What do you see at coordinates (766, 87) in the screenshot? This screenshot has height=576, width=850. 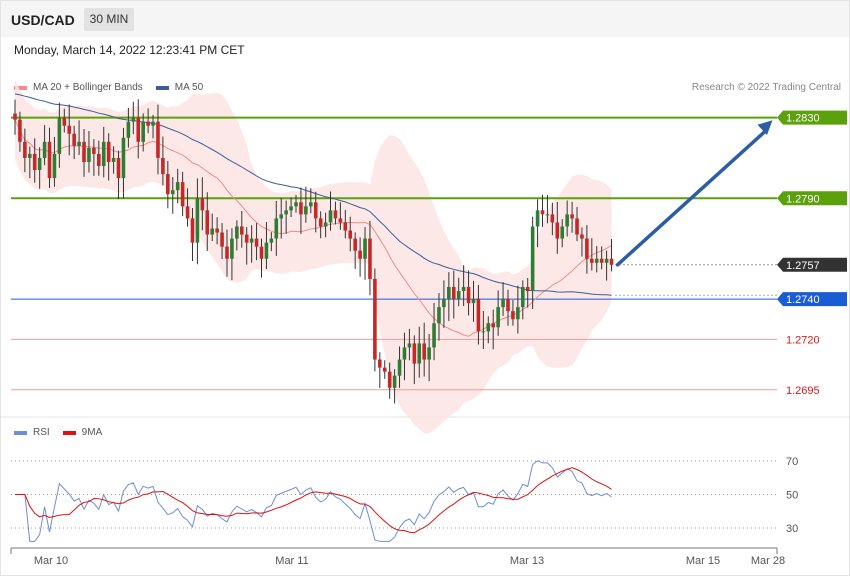 I see `credit-label: Research © 2022 Trading Central` at bounding box center [766, 87].